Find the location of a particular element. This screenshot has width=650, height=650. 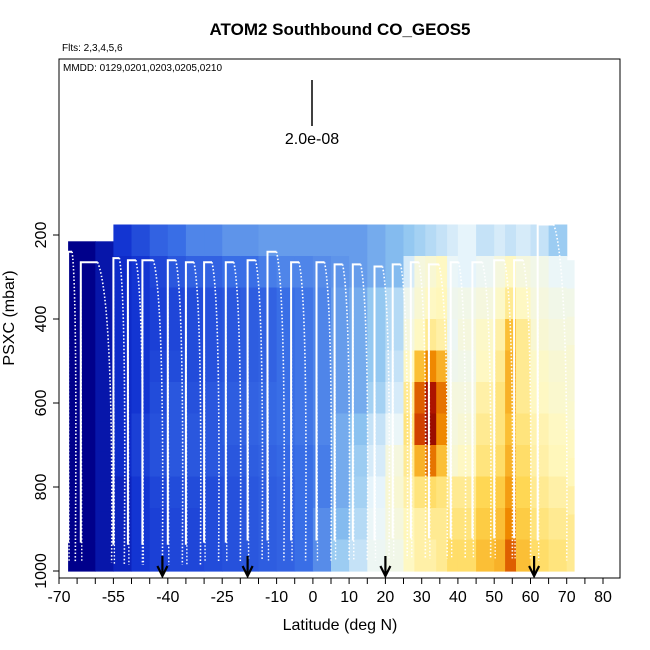

y-tick-label: 1000 is located at coordinates (41, 571).